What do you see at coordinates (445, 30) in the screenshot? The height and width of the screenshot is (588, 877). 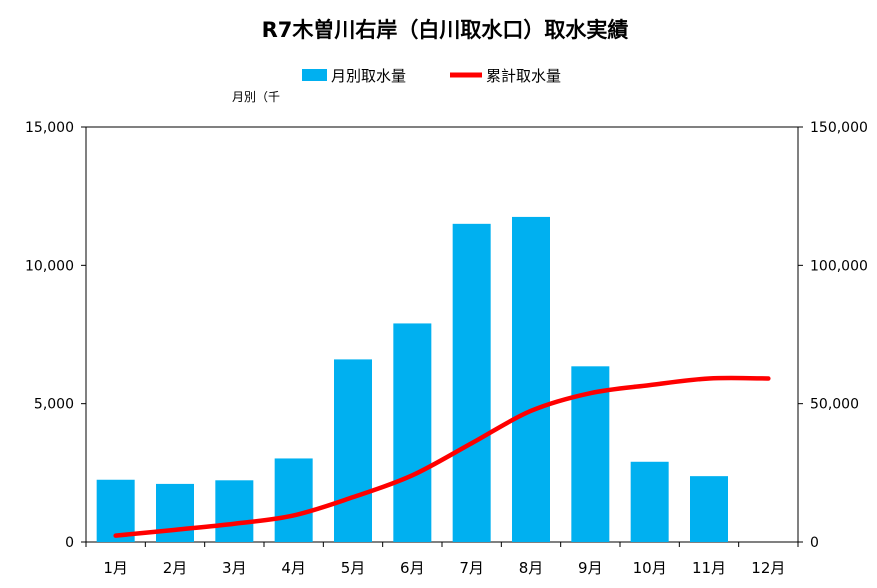 I see `chart-title: R7木曽川右岸（白川取水口）取水実績` at bounding box center [445, 30].